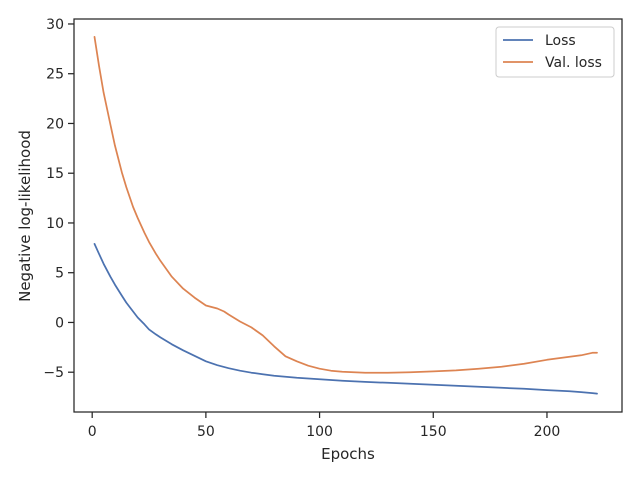 The height and width of the screenshot is (480, 640). What do you see at coordinates (58, 199) in the screenshot?
I see `y-axis-ticks: −5 0 5 10 15 20 25 30` at bounding box center [58, 199].